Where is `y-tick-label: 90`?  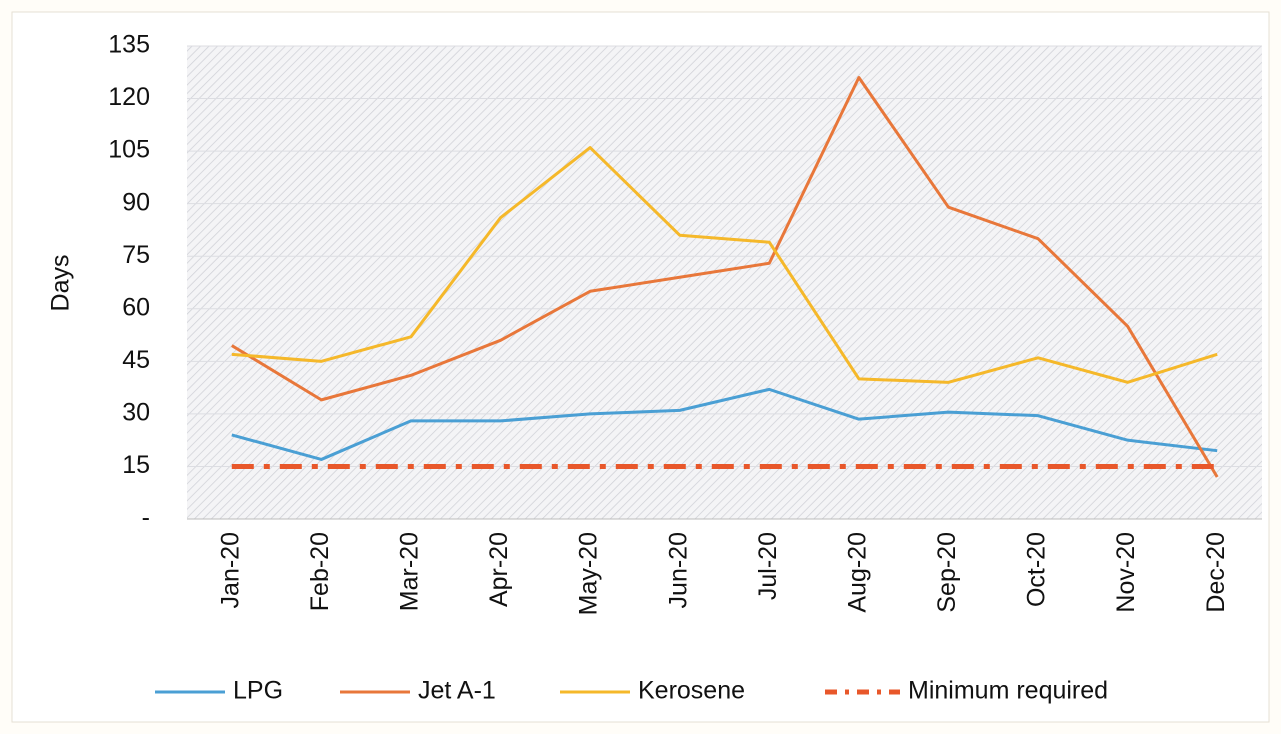 y-tick-label: 90 is located at coordinates (136, 202).